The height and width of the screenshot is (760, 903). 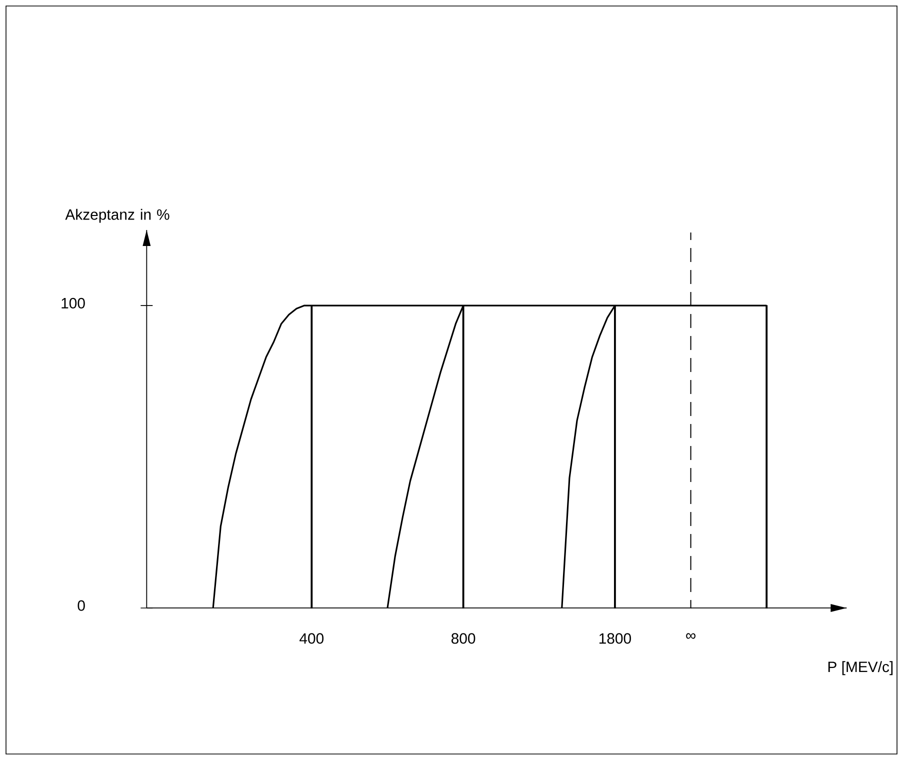 What do you see at coordinates (81, 605) in the screenshot?
I see `y-tick-label: 0` at bounding box center [81, 605].